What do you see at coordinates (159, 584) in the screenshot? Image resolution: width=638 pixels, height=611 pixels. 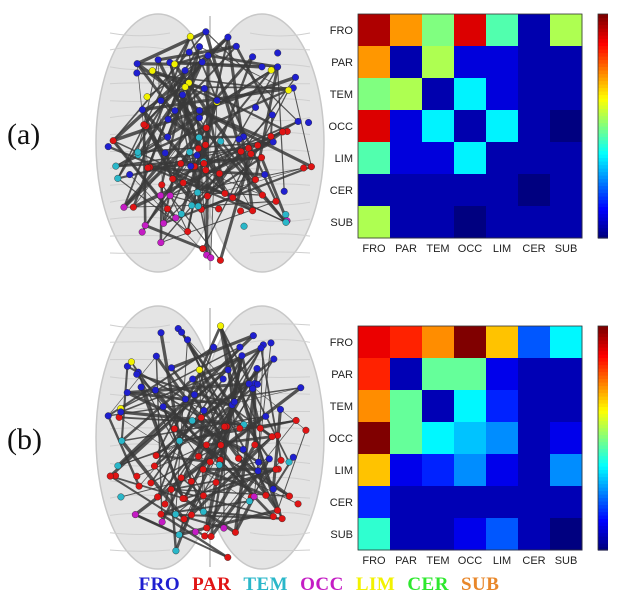 I see `legend-item: FRO` at bounding box center [159, 584].